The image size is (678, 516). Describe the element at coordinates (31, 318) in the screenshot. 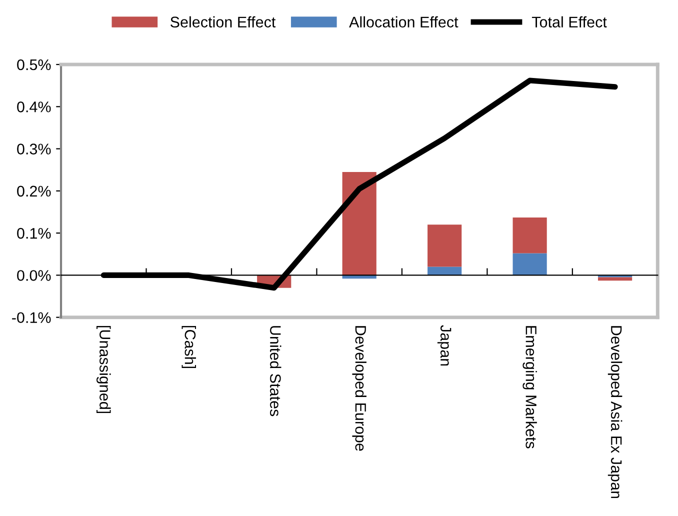

I see `y-tick-label: -0.1%` at that location.